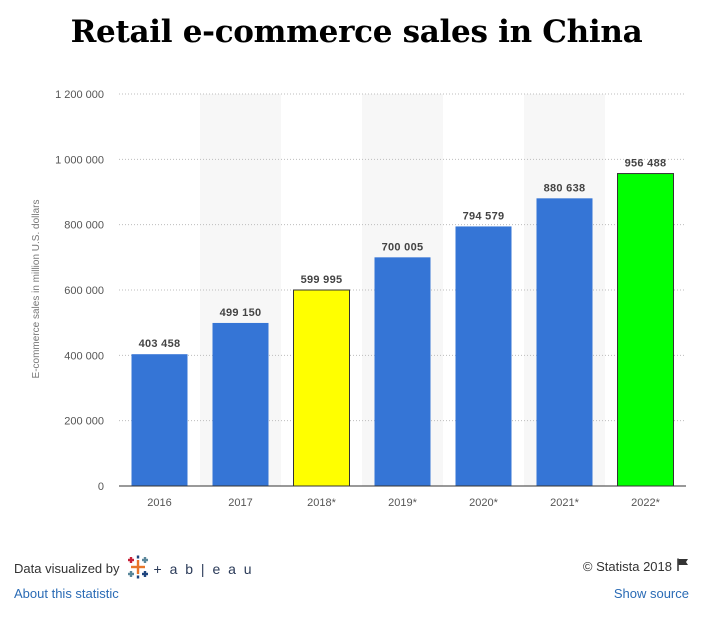 The image size is (713, 624). I want to click on about-statistic-link: About this statistic, so click(66, 593).